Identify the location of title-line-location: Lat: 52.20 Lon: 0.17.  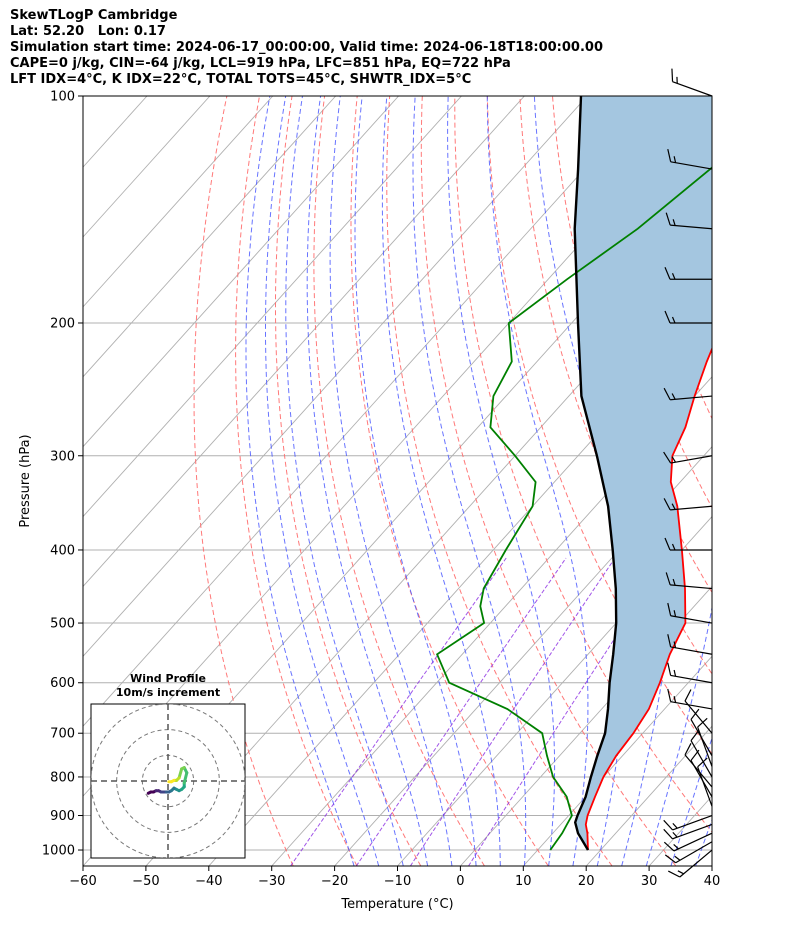
(88, 31).